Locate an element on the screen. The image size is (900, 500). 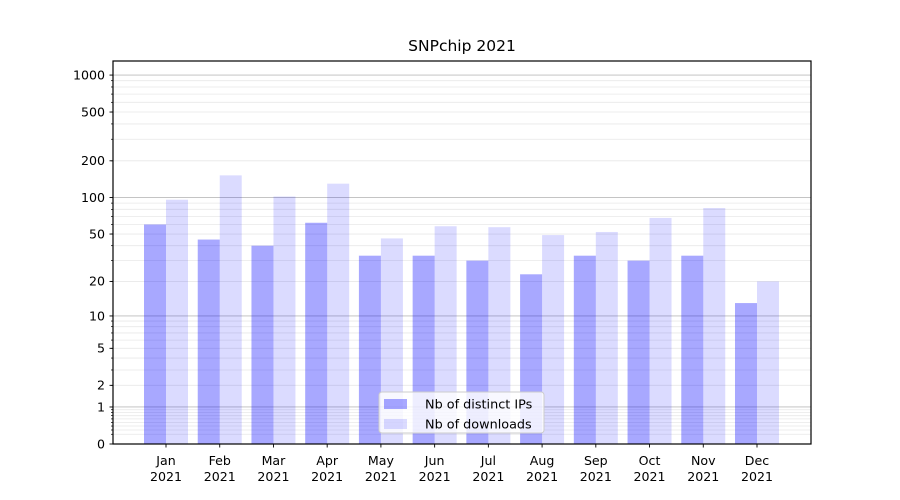
y-tick-label: 10 is located at coordinates (97, 315).